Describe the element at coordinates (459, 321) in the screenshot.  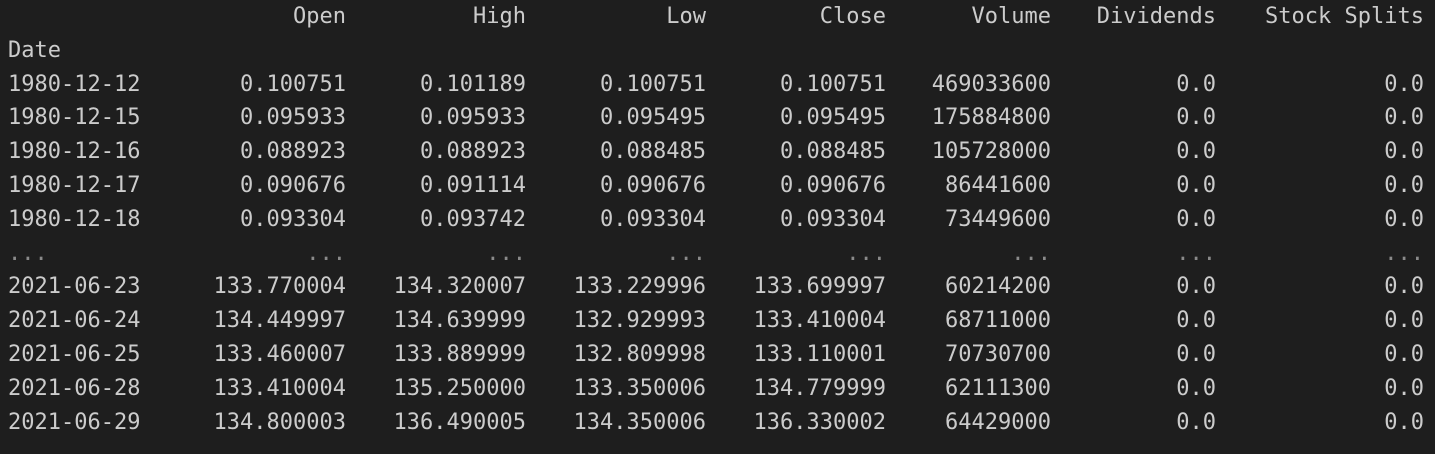
I see `cell-high: 134.639999` at that location.